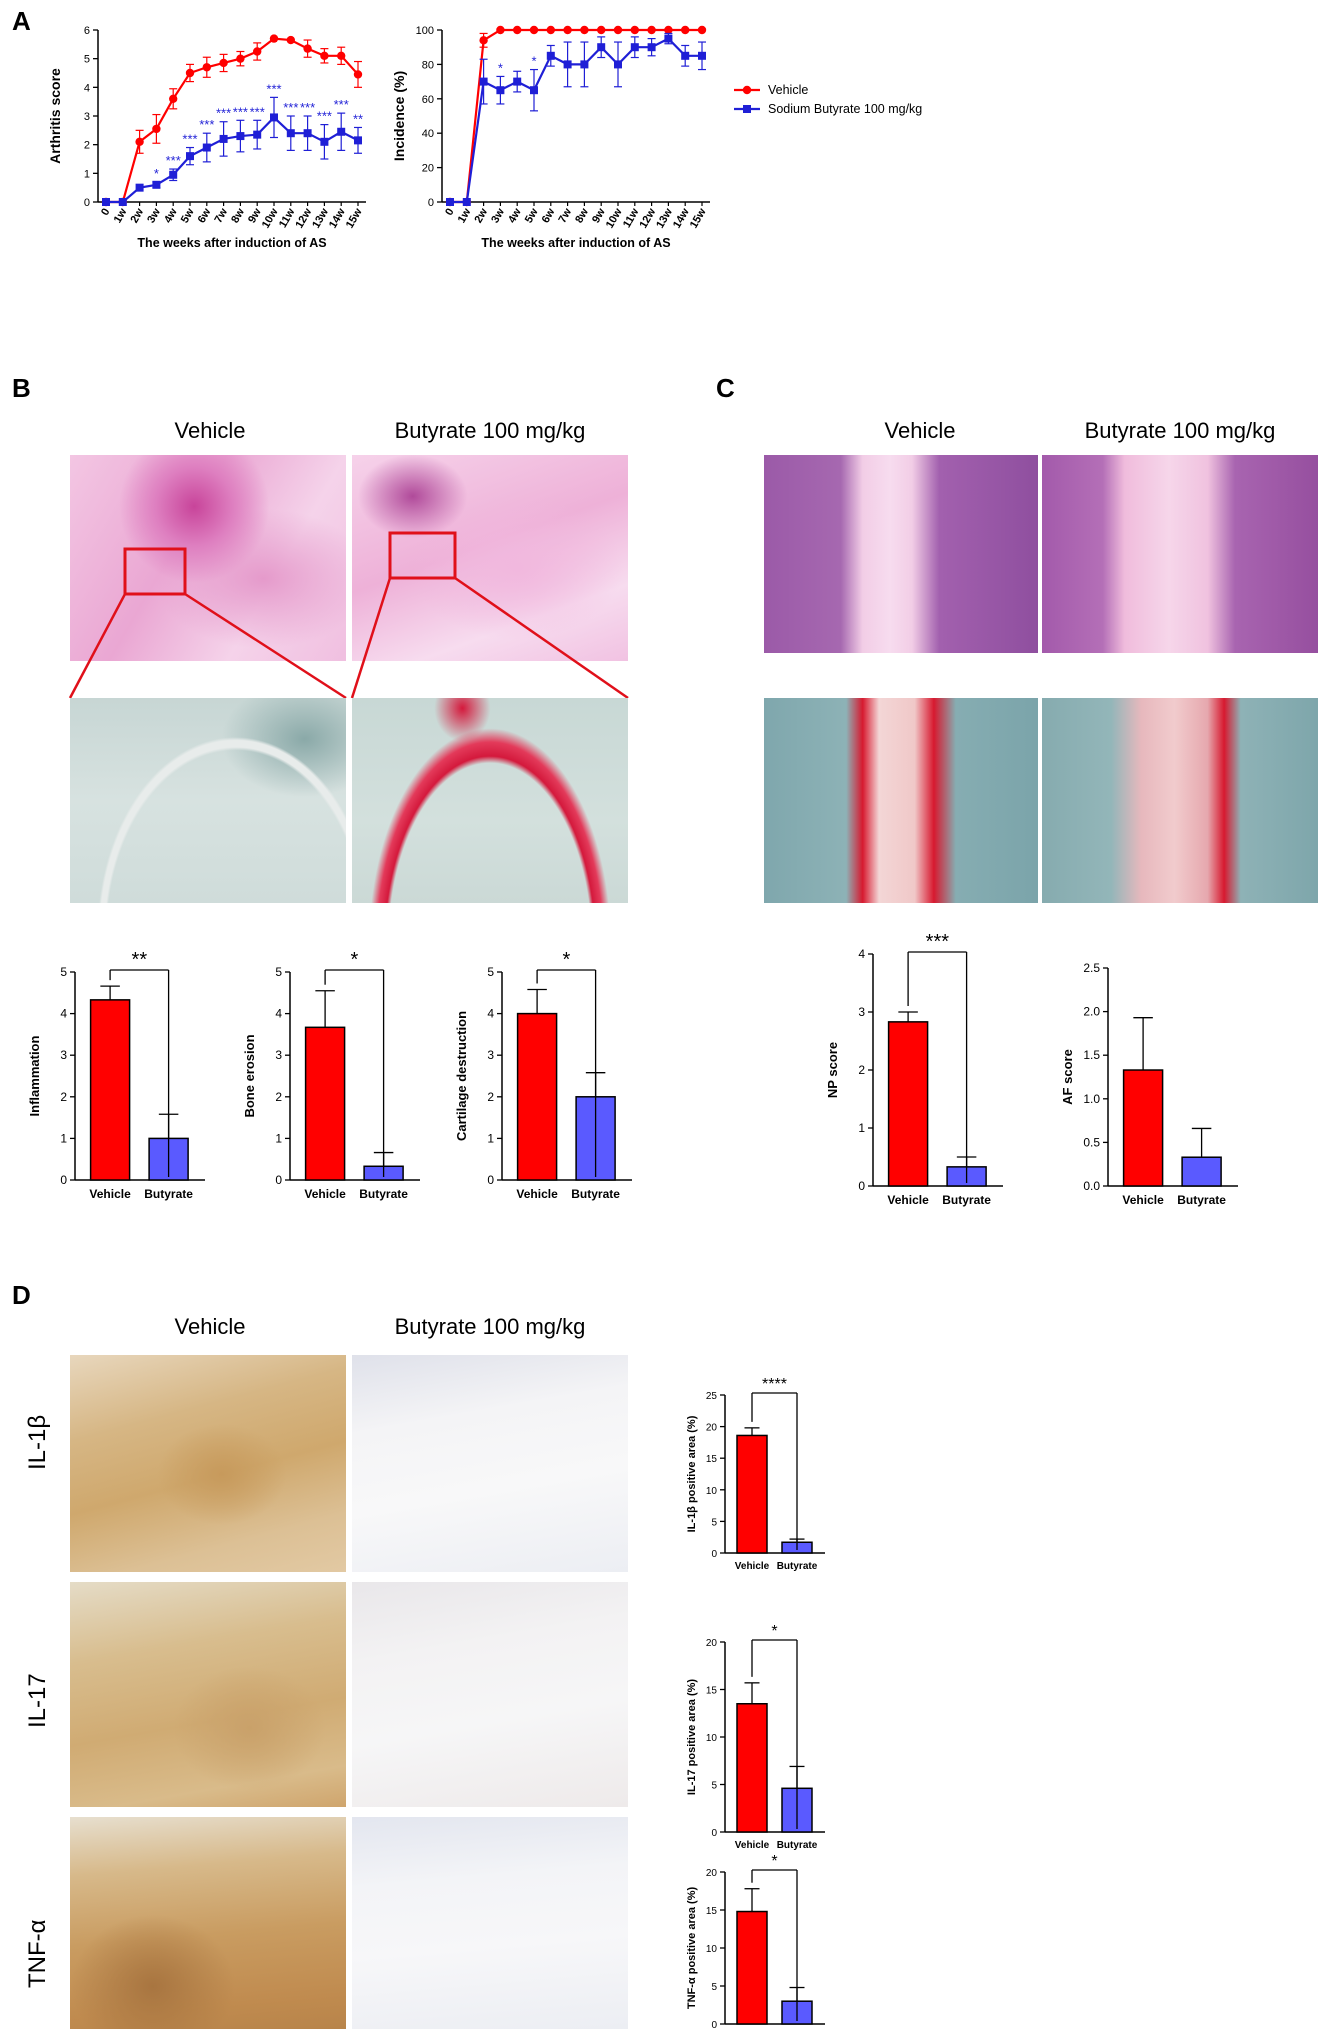 The image size is (1323, 2034). I want to click on b-butyrate-he-image, so click(490, 558).